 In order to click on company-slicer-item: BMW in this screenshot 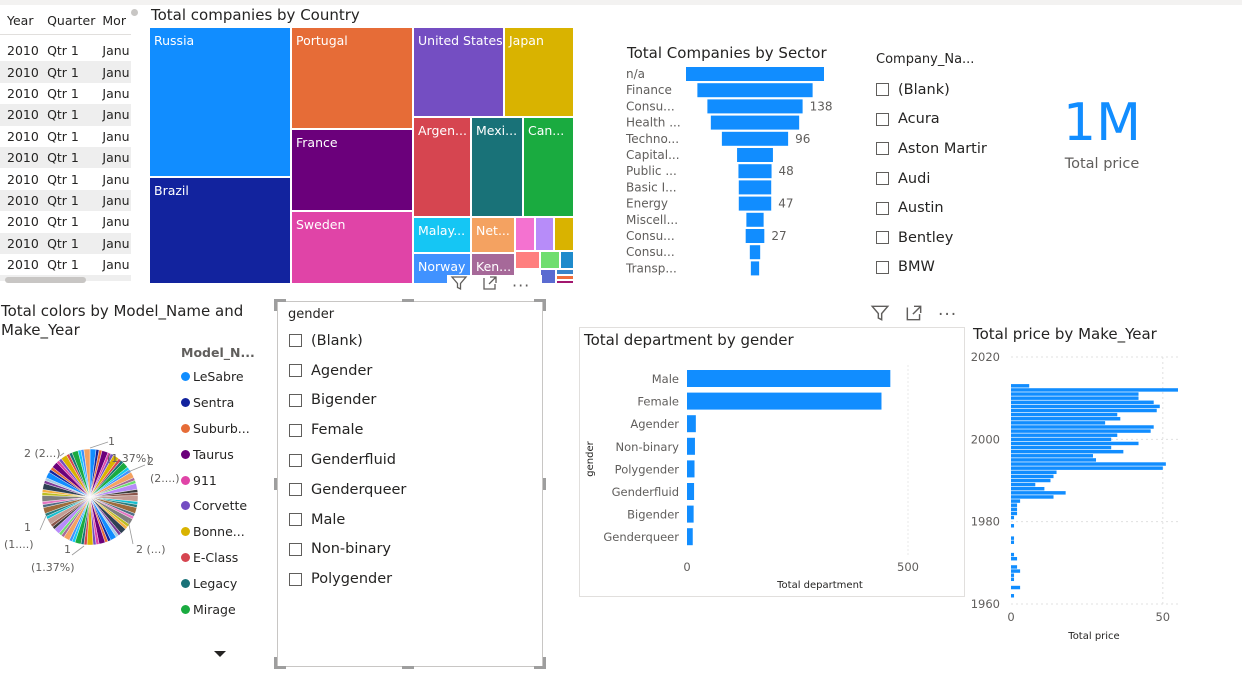, I will do `click(951, 268)`.